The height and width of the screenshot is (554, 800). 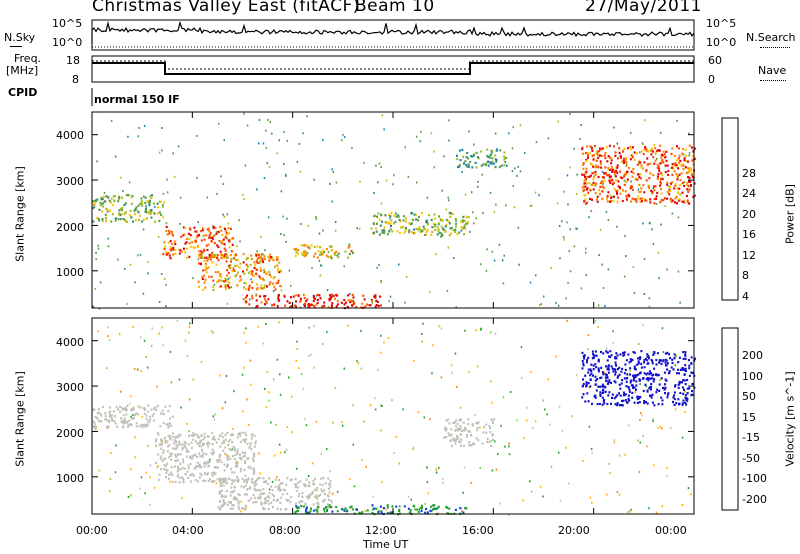 I want to click on power-cb-tick-28: 28, so click(x=749, y=173).